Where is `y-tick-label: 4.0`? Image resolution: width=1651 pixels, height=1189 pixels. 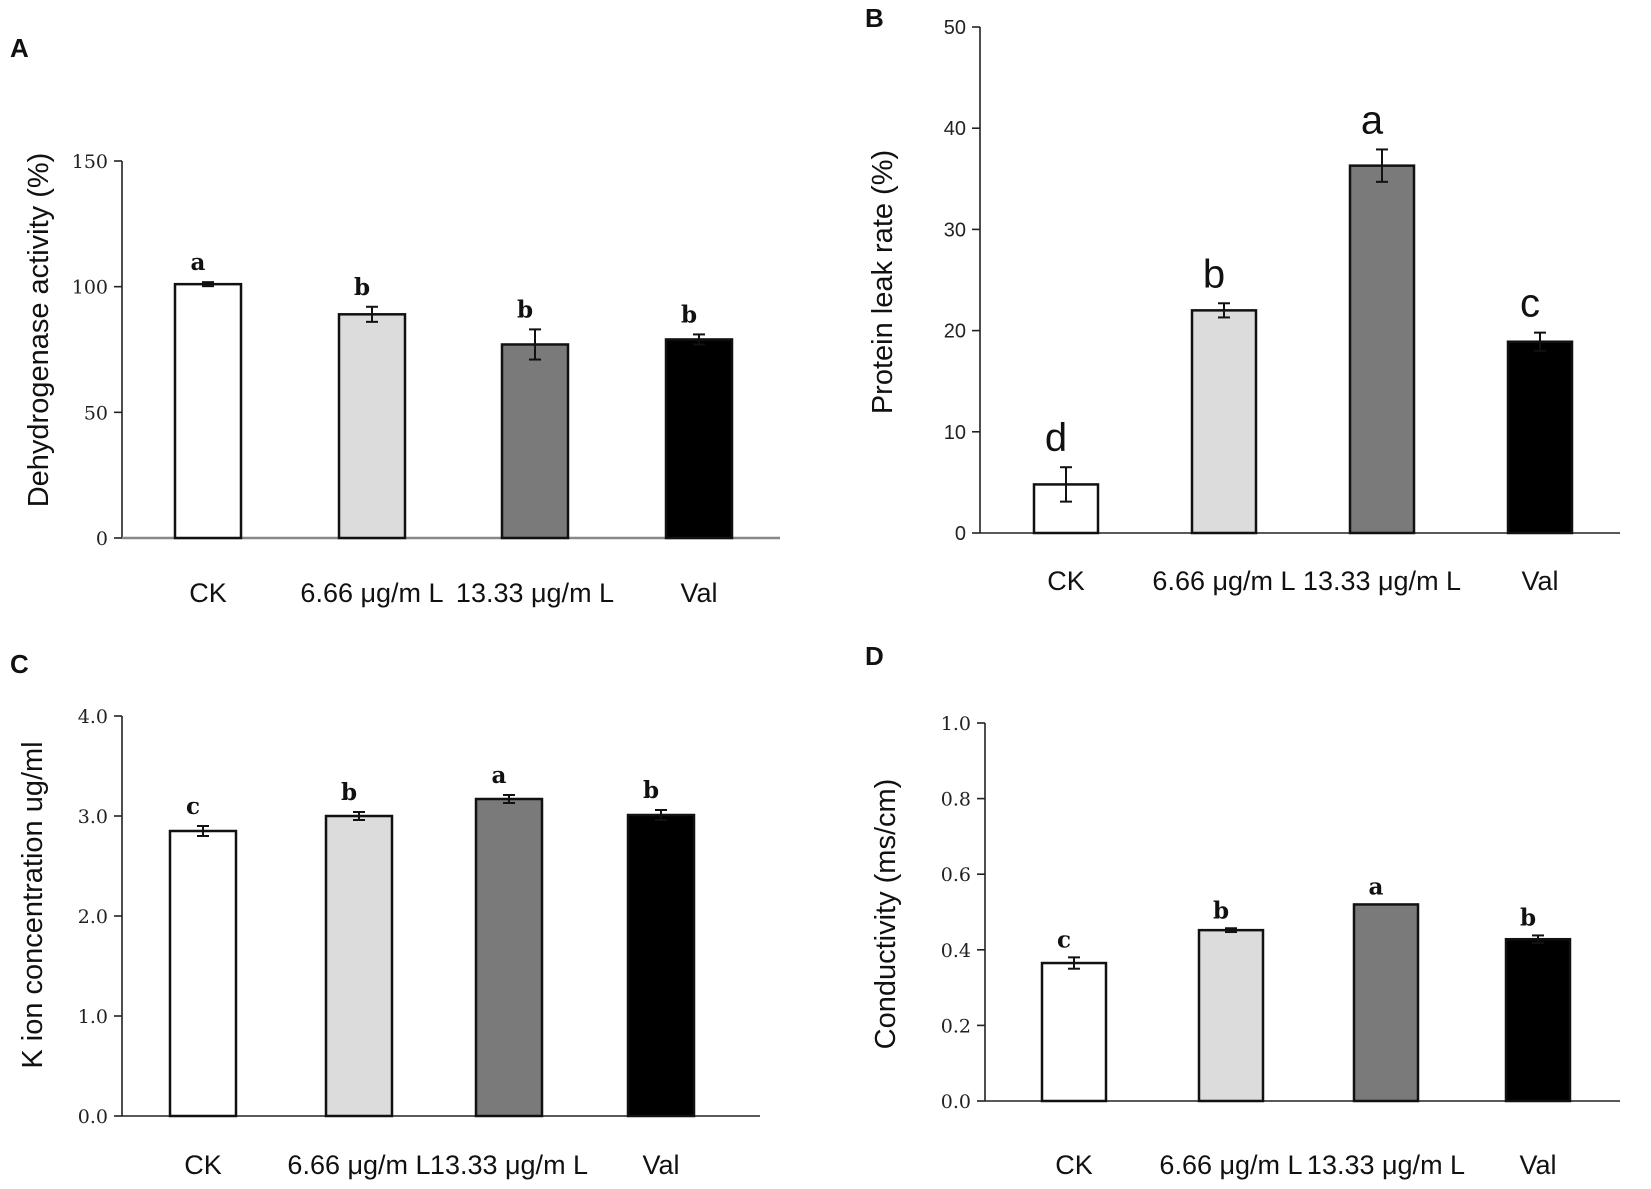
y-tick-label: 4.0 is located at coordinates (93, 717).